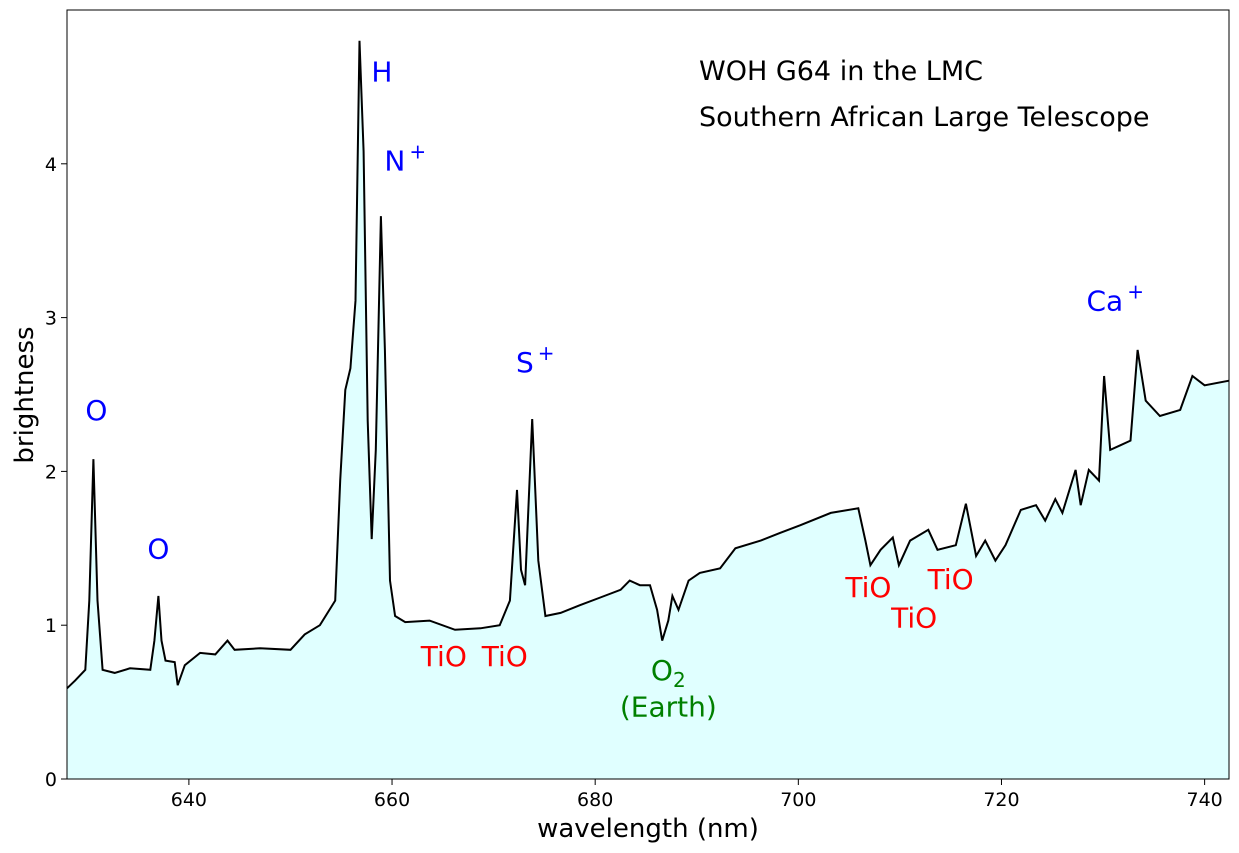 This screenshot has height=853, width=1239. Describe the element at coordinates (51, 165) in the screenshot. I see `y-tick-label: 4` at that location.